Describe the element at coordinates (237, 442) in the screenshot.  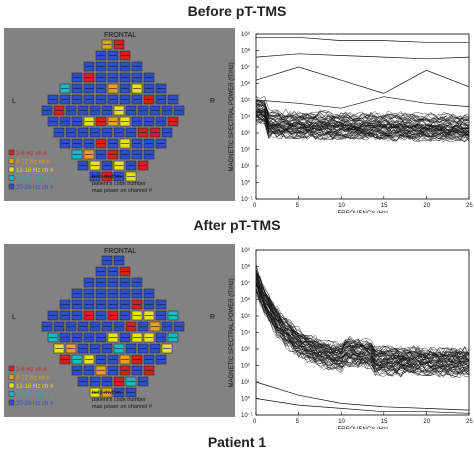
I see `patient-title: Patient 1` at that location.